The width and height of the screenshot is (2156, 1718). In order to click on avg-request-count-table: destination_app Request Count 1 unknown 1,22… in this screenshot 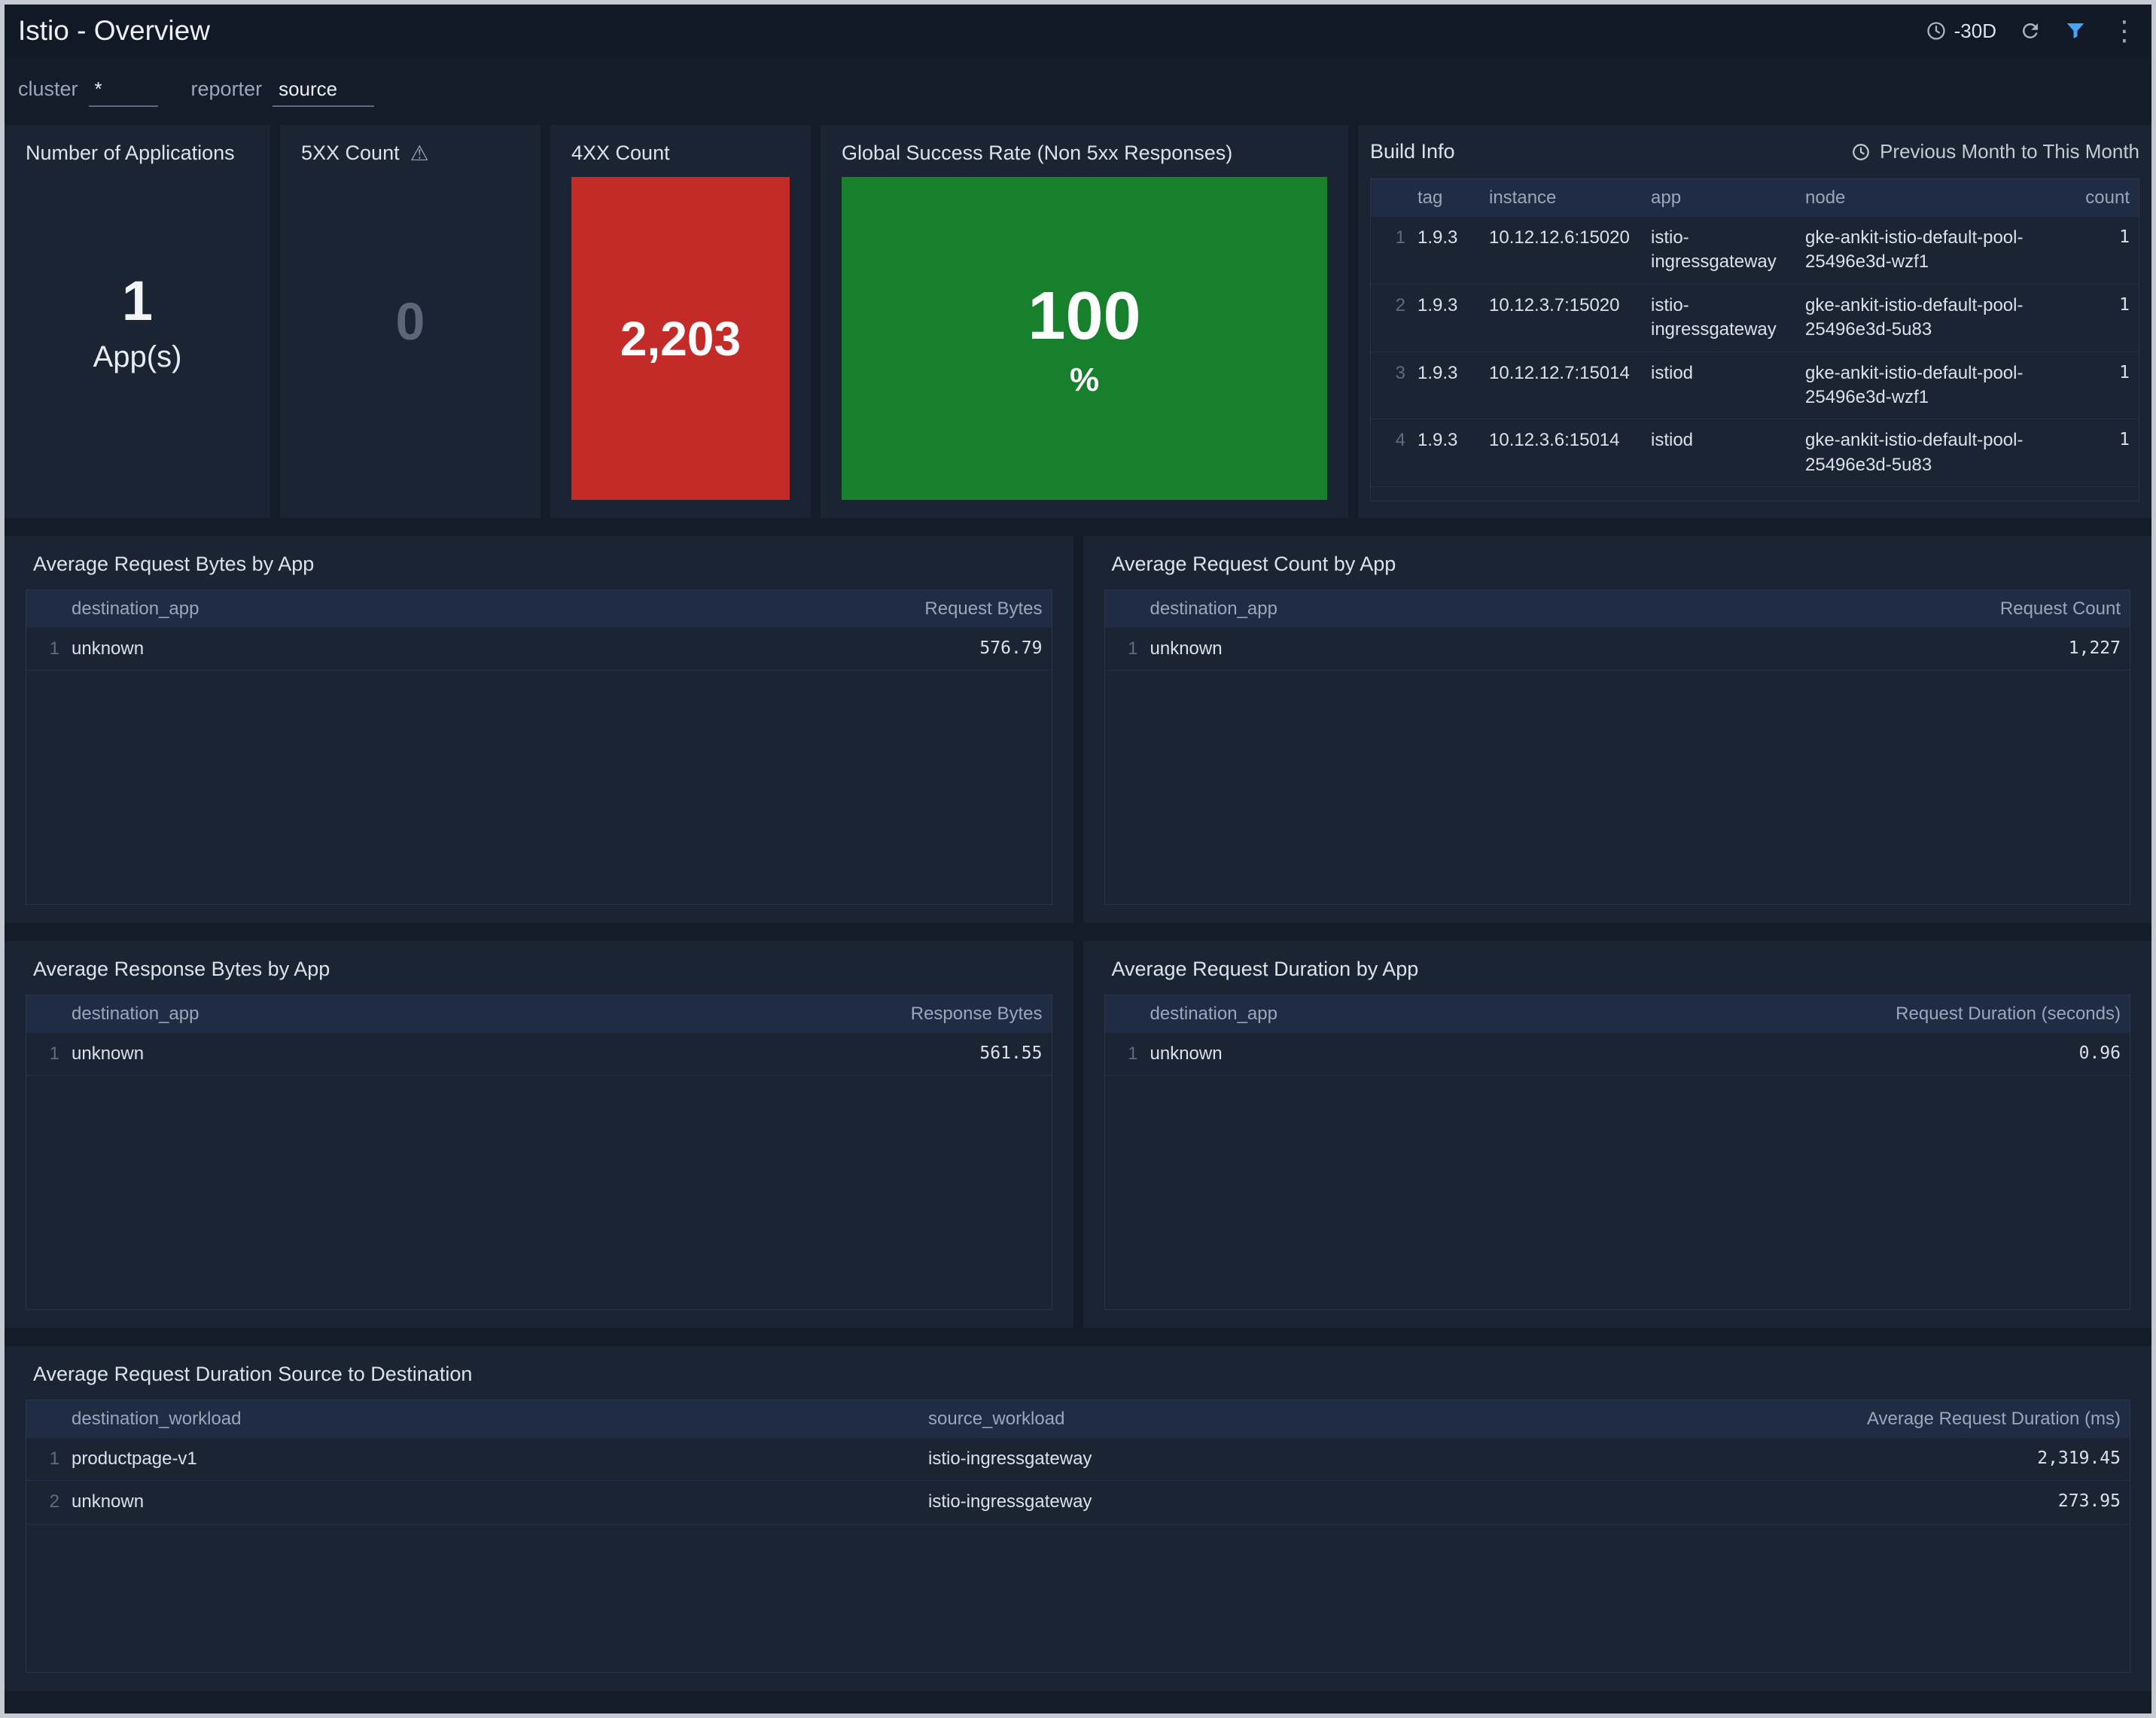, I will do `click(1617, 631)`.